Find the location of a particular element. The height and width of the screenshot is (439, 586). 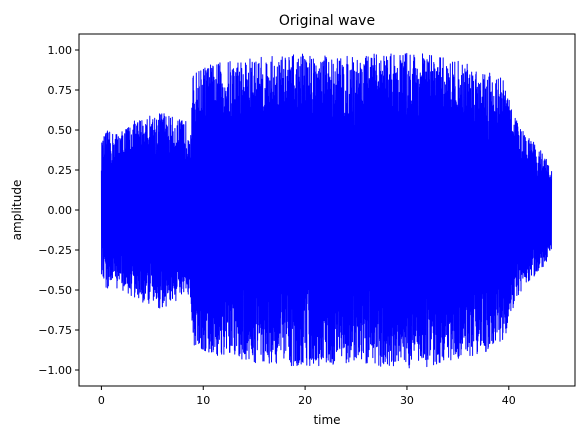

y-tick-label: 0.75 is located at coordinates (60, 90).